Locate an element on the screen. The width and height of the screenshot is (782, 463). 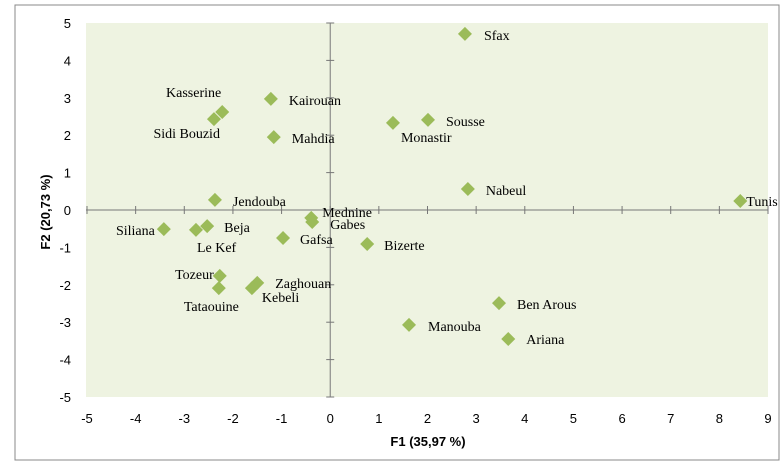
y-tick-label: 3 is located at coordinates (67, 98).